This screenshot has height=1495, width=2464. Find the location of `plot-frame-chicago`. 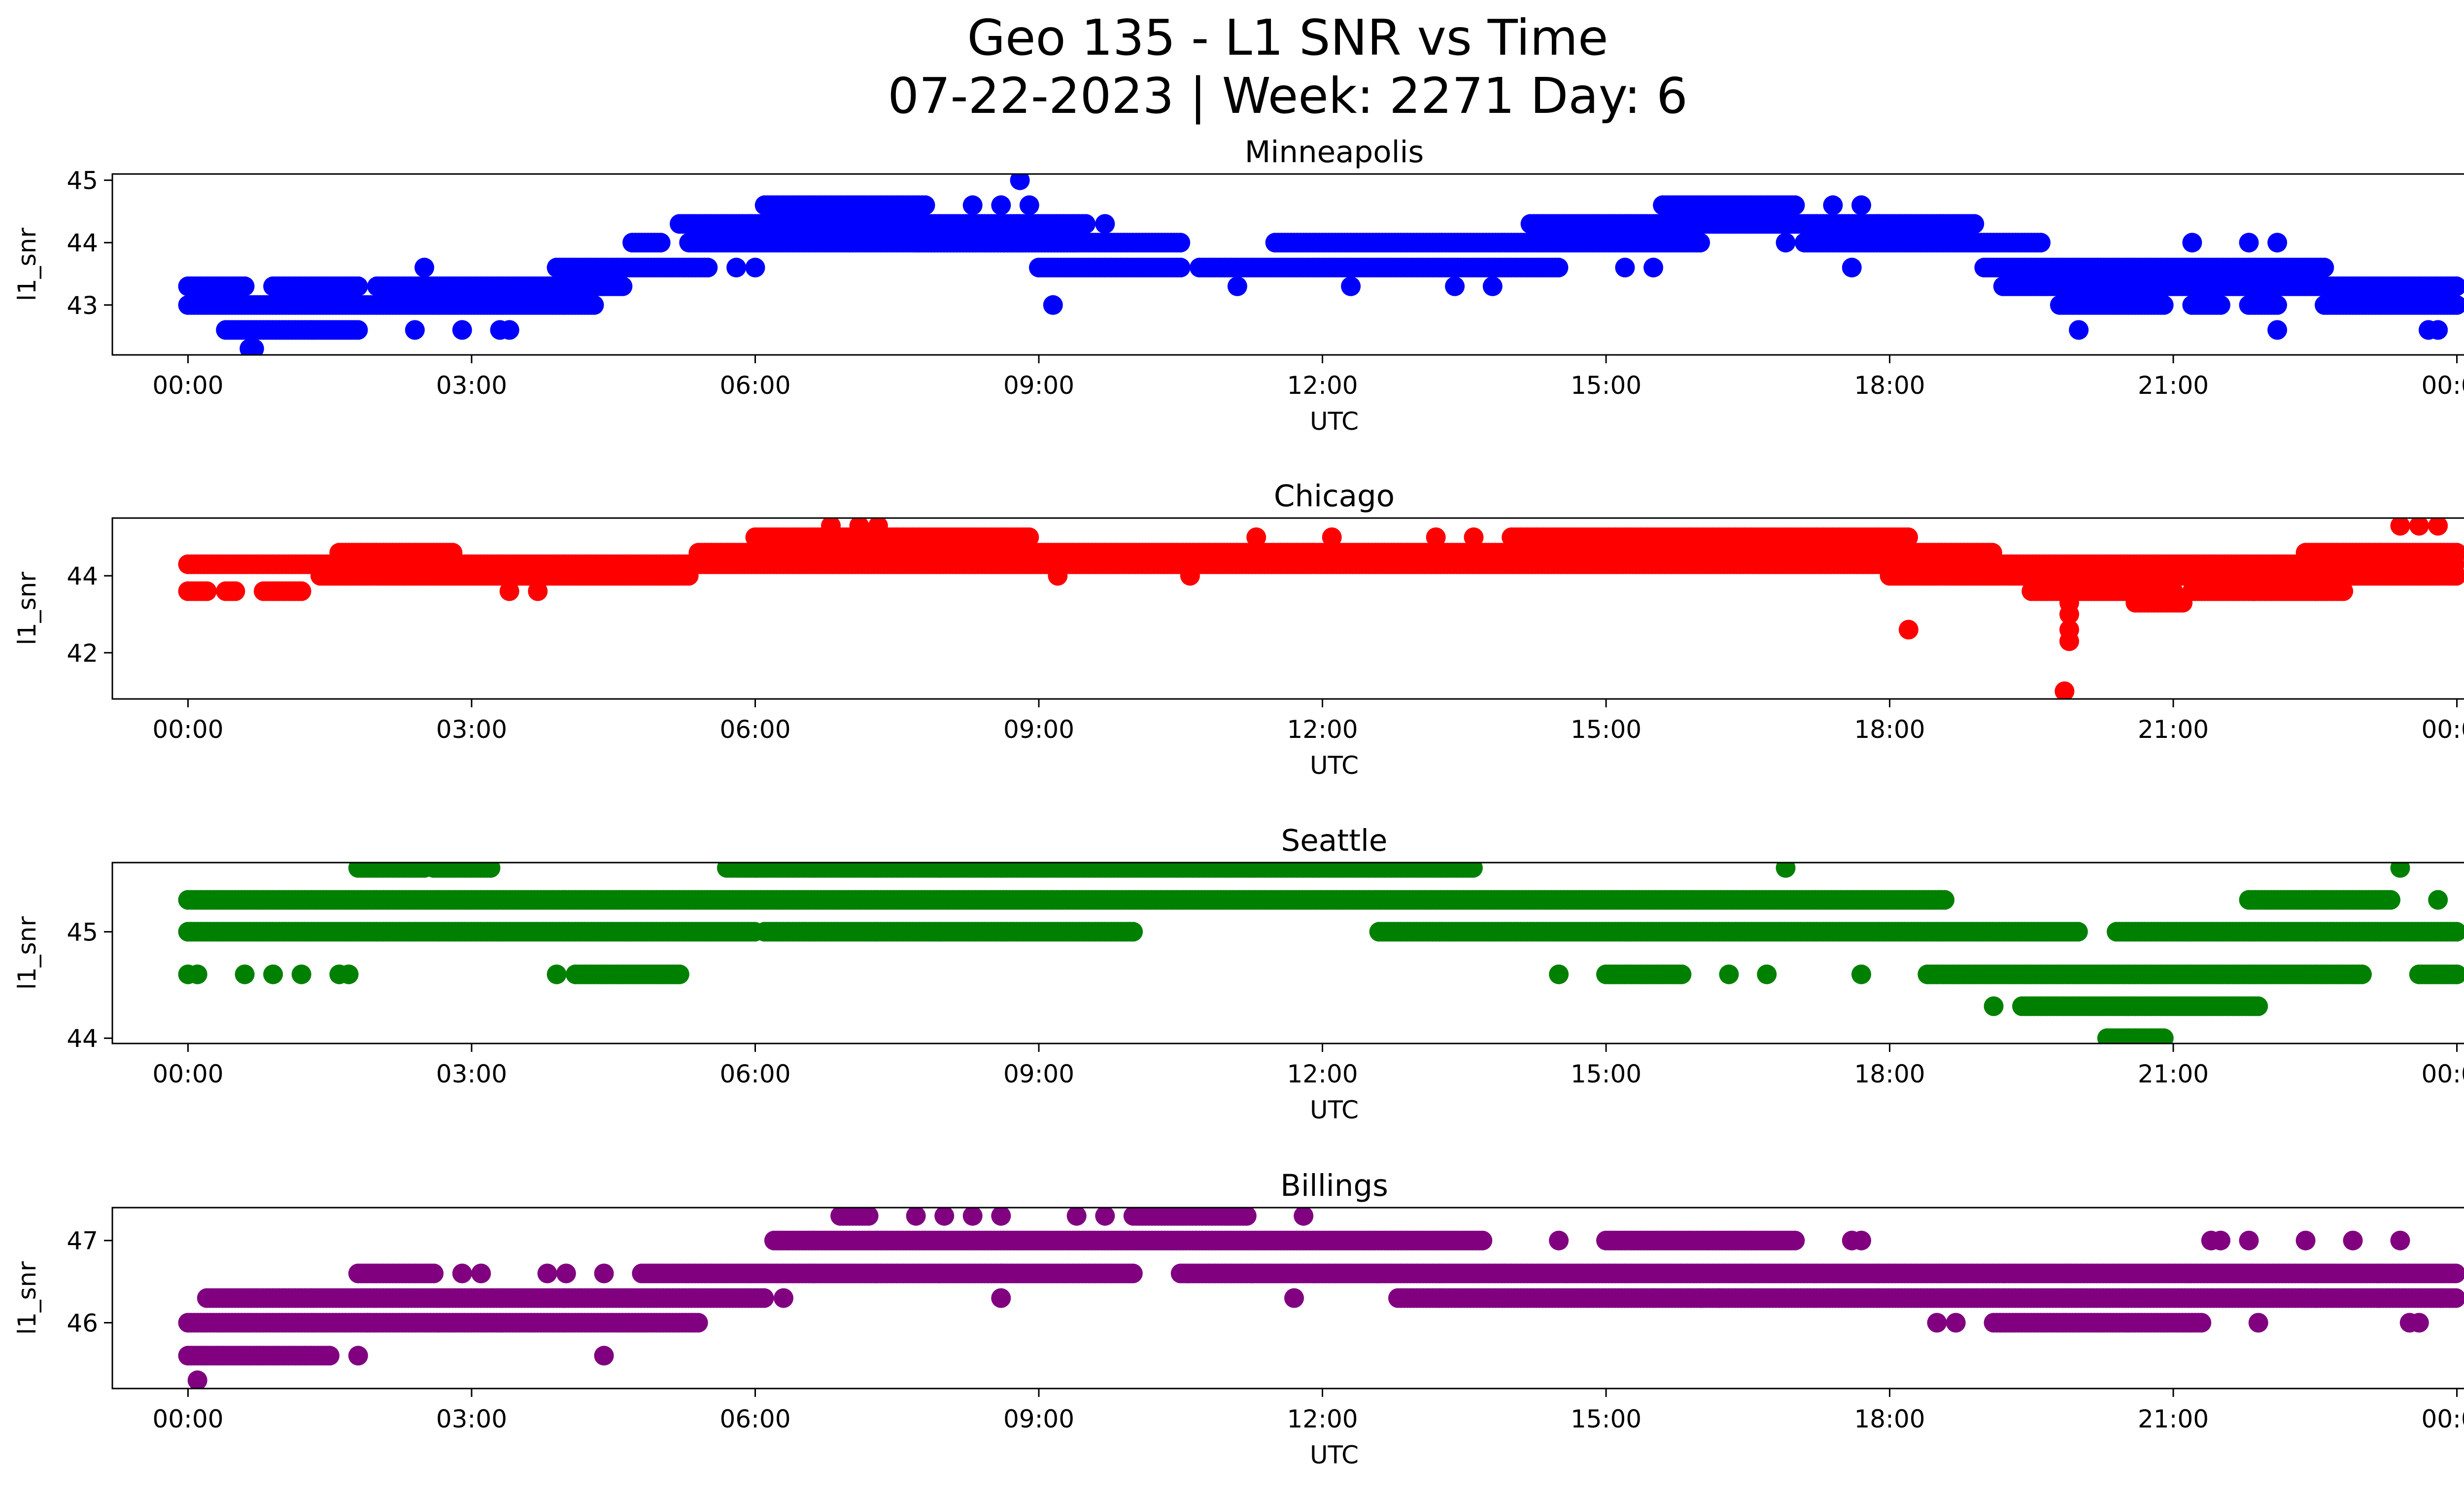

plot-frame-chicago is located at coordinates (1287, 608).